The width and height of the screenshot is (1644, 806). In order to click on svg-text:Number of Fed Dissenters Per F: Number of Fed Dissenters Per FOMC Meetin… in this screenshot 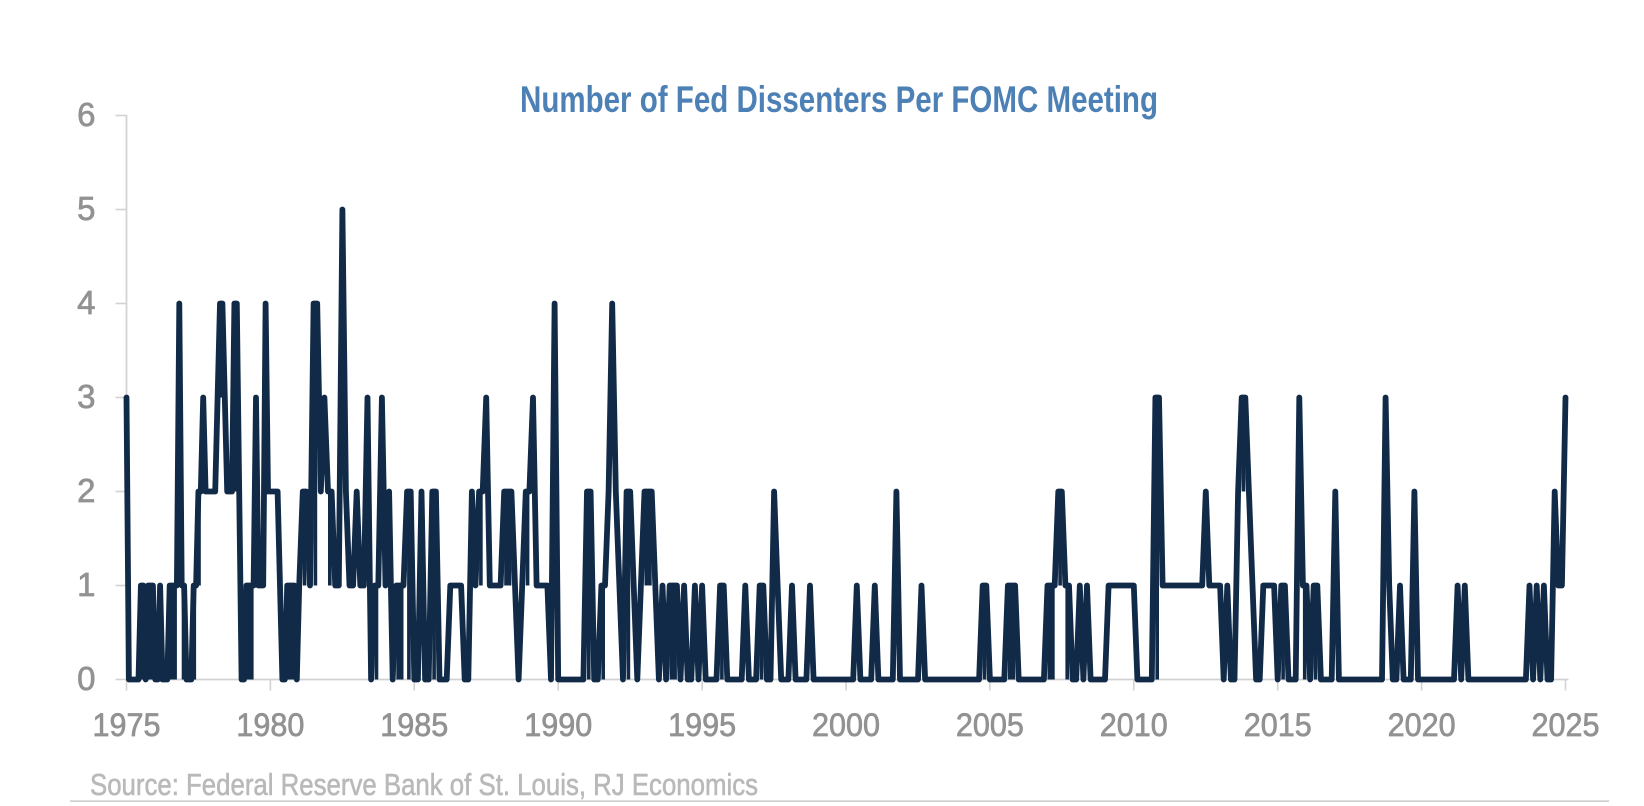, I will do `click(839, 99)`.